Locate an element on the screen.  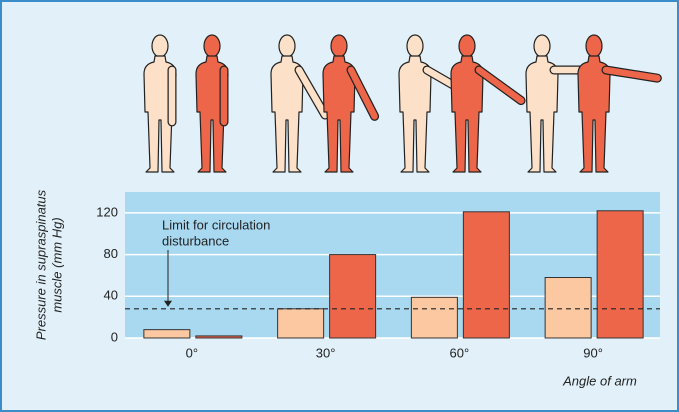
y-tick-label: 120 is located at coordinates (107, 211).